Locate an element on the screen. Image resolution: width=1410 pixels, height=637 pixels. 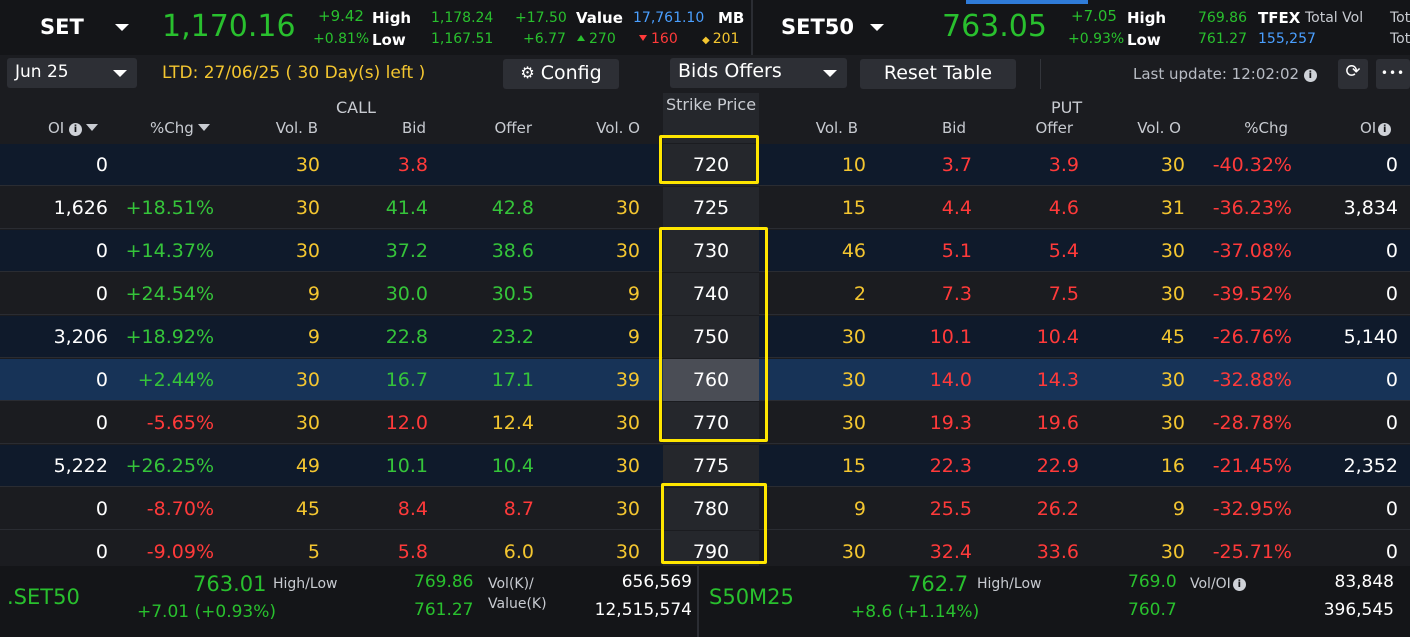
underlying-symbol: .SET50 is located at coordinates (43, 597).